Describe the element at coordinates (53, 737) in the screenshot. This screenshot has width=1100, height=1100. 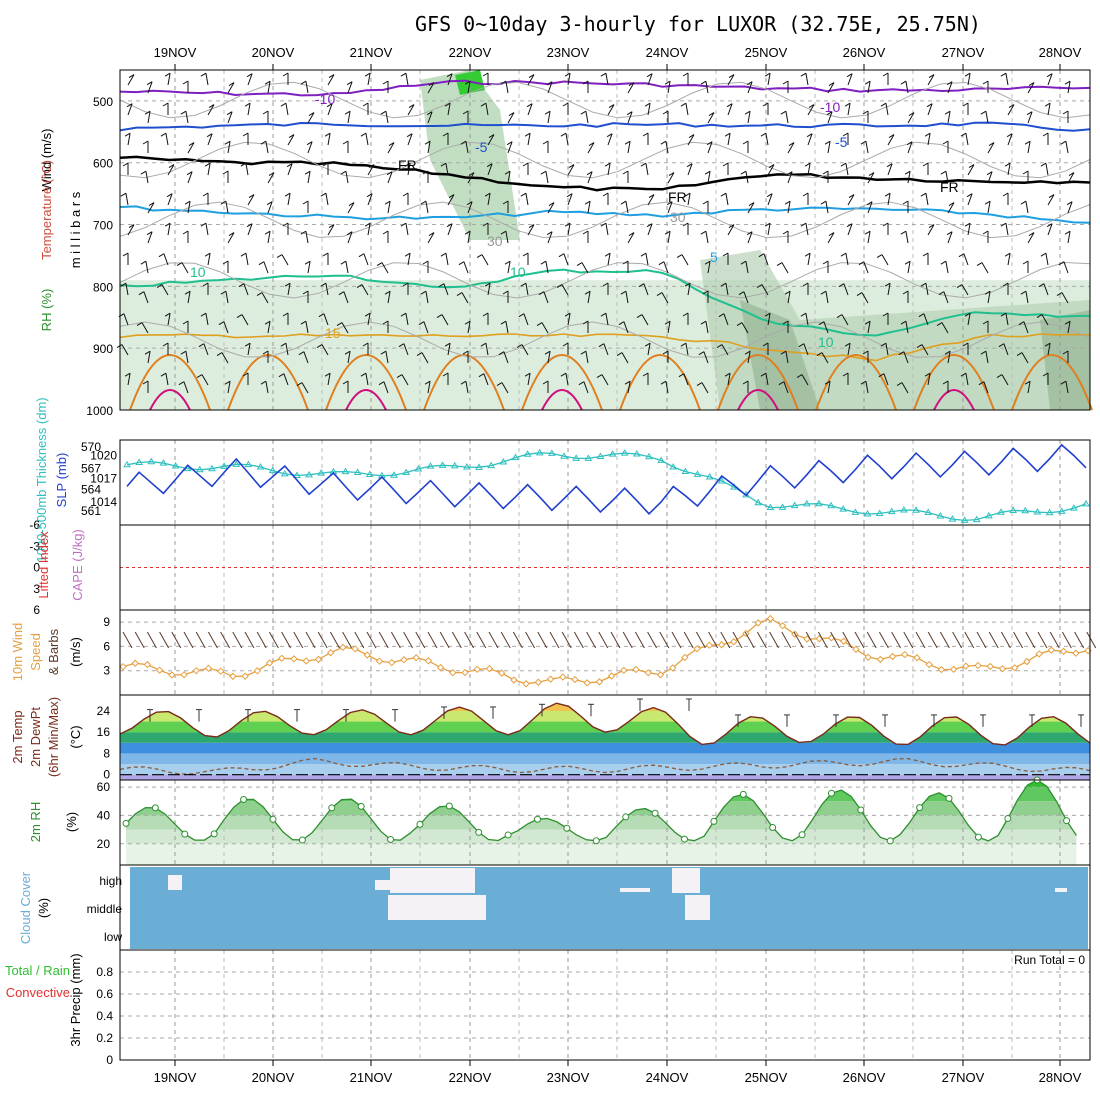
I see `temp2m-axis-title-c: (6hr Min/Max)` at that location.